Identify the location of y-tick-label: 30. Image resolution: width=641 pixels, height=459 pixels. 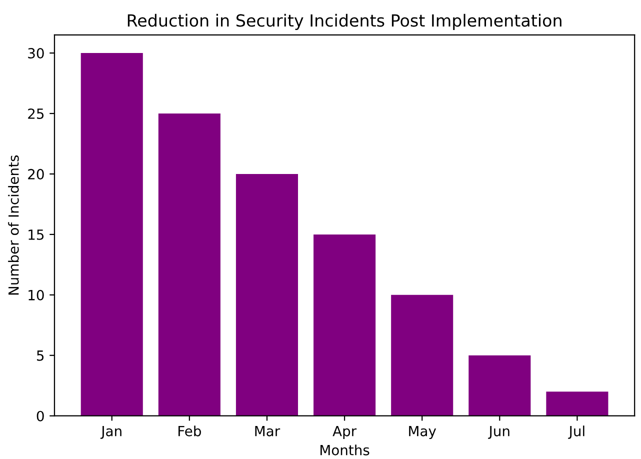
(36, 53).